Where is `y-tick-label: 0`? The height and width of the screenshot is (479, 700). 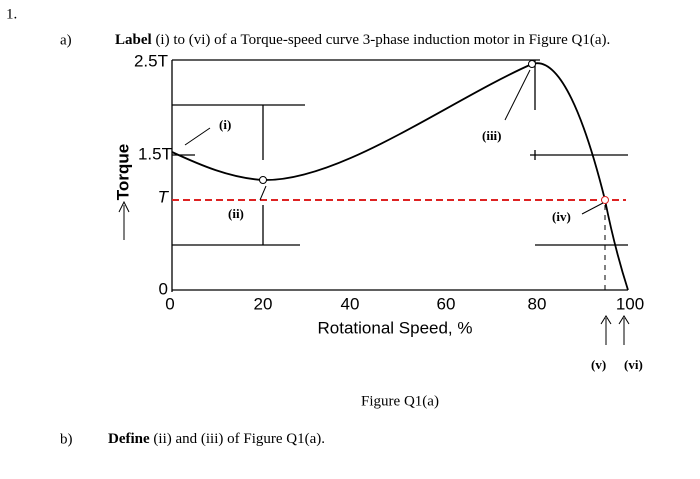 y-tick-label: 0 is located at coordinates (163, 288).